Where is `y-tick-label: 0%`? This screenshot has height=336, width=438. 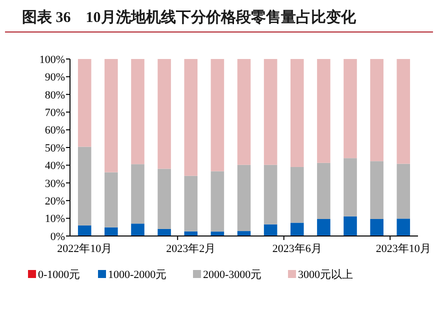 y-tick-label: 0% is located at coordinates (57, 236).